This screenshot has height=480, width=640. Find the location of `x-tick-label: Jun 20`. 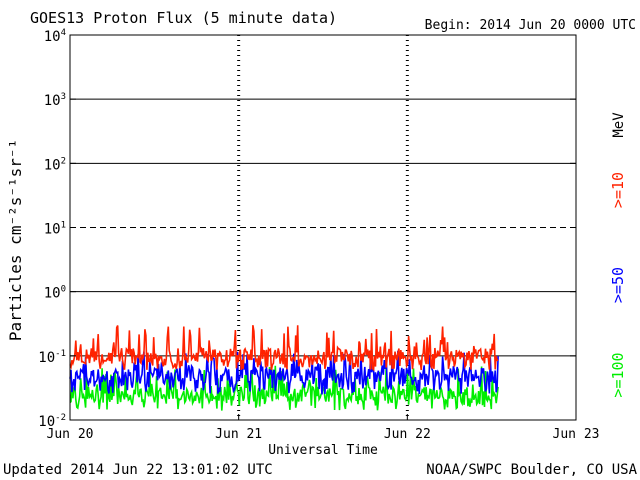

x-tick-label: Jun 20 is located at coordinates (70, 434).